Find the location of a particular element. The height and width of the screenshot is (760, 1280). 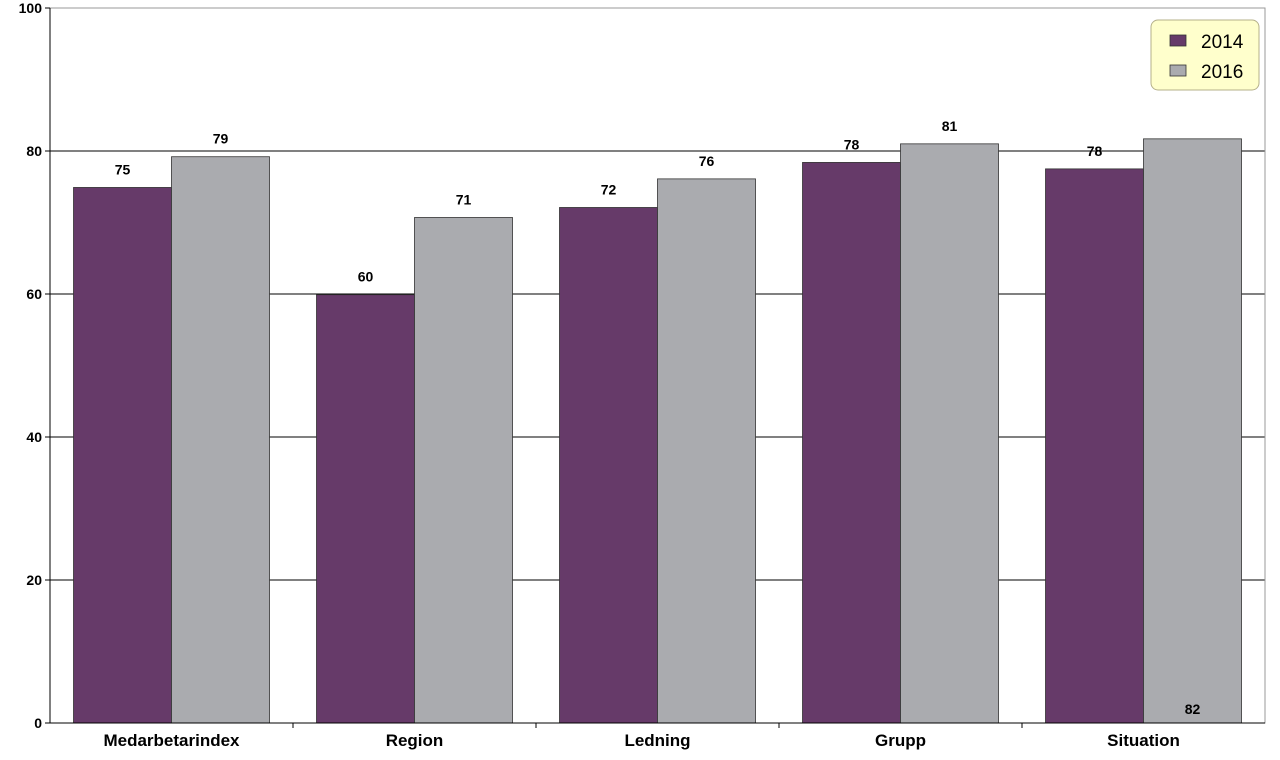

y-tick-label-0: 0 is located at coordinates (38, 723).